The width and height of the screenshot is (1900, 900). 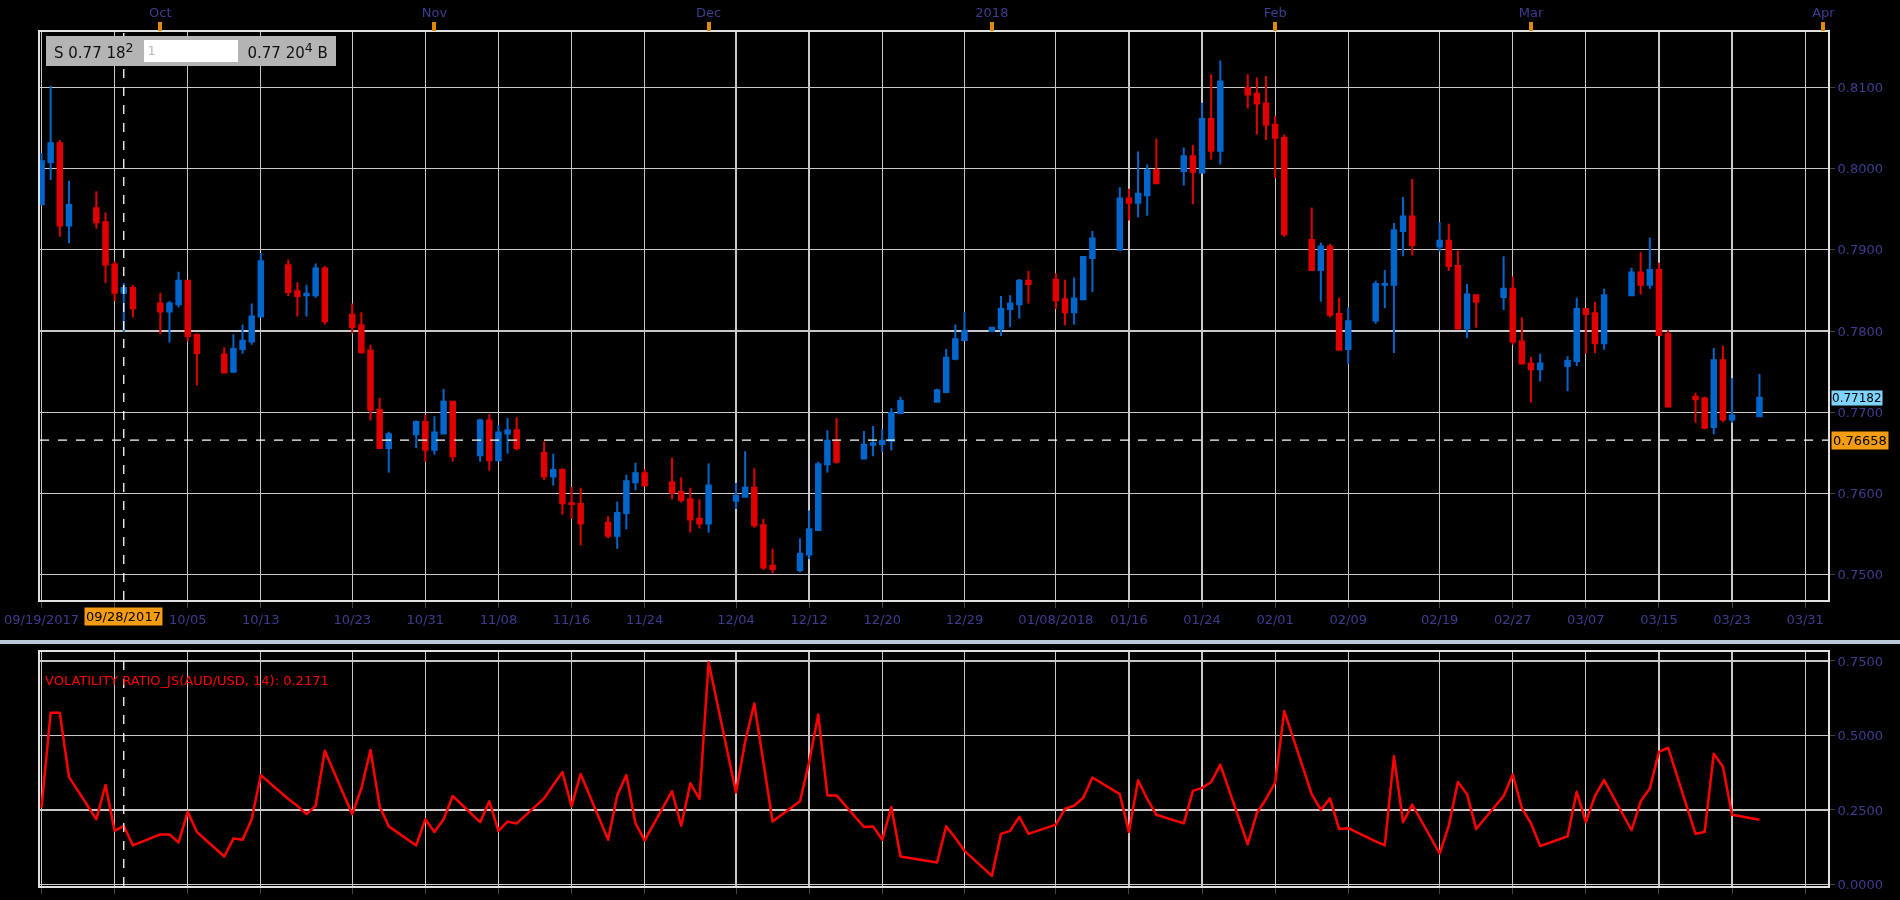 What do you see at coordinates (1439, 619) in the screenshot?
I see `x-tick-label: 02/19` at bounding box center [1439, 619].